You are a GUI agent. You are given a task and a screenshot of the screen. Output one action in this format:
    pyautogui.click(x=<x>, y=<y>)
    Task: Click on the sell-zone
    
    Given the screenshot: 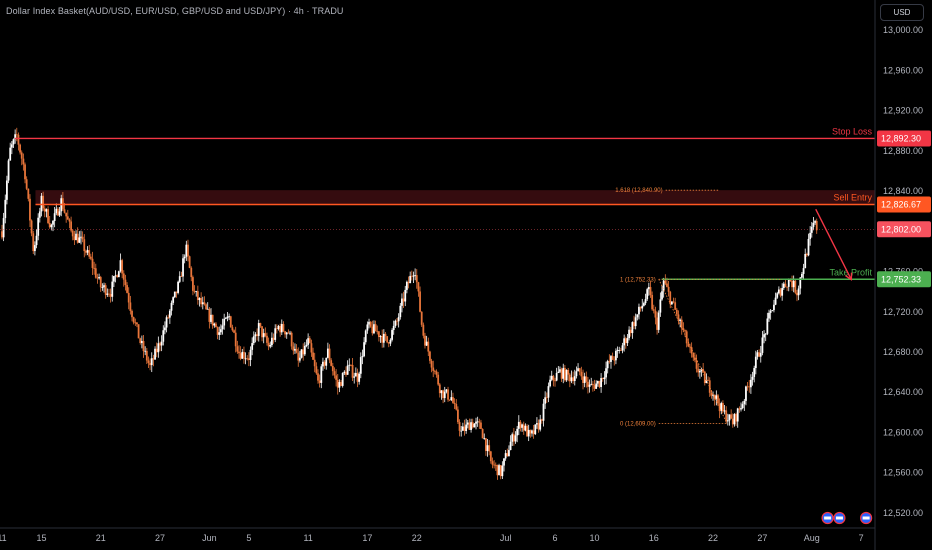 What is the action you would take?
    pyautogui.click(x=455, y=197)
    